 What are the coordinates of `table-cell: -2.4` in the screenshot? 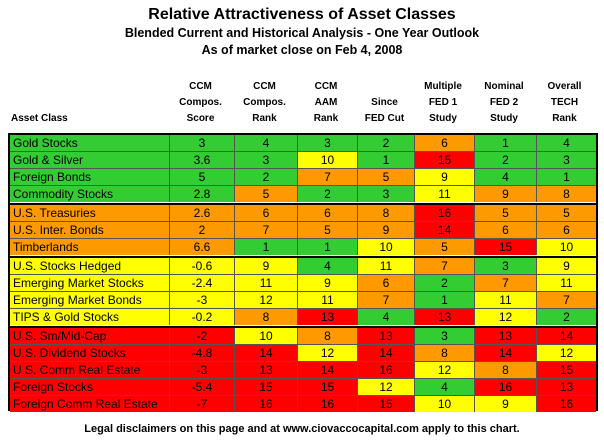 It's located at (202, 283).